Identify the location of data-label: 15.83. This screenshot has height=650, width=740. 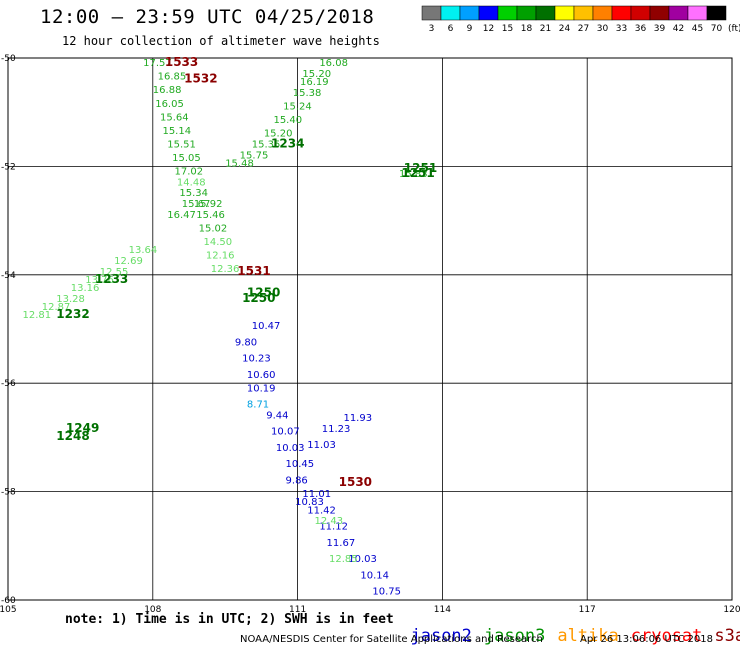
(413, 174).